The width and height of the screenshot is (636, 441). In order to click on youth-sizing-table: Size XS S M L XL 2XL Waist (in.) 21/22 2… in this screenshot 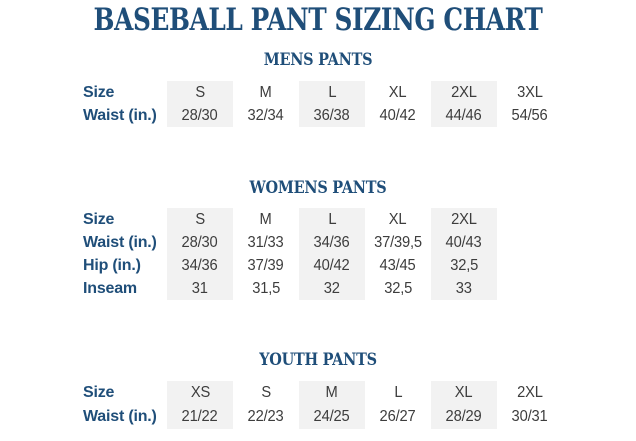, I will do `click(323, 405)`.